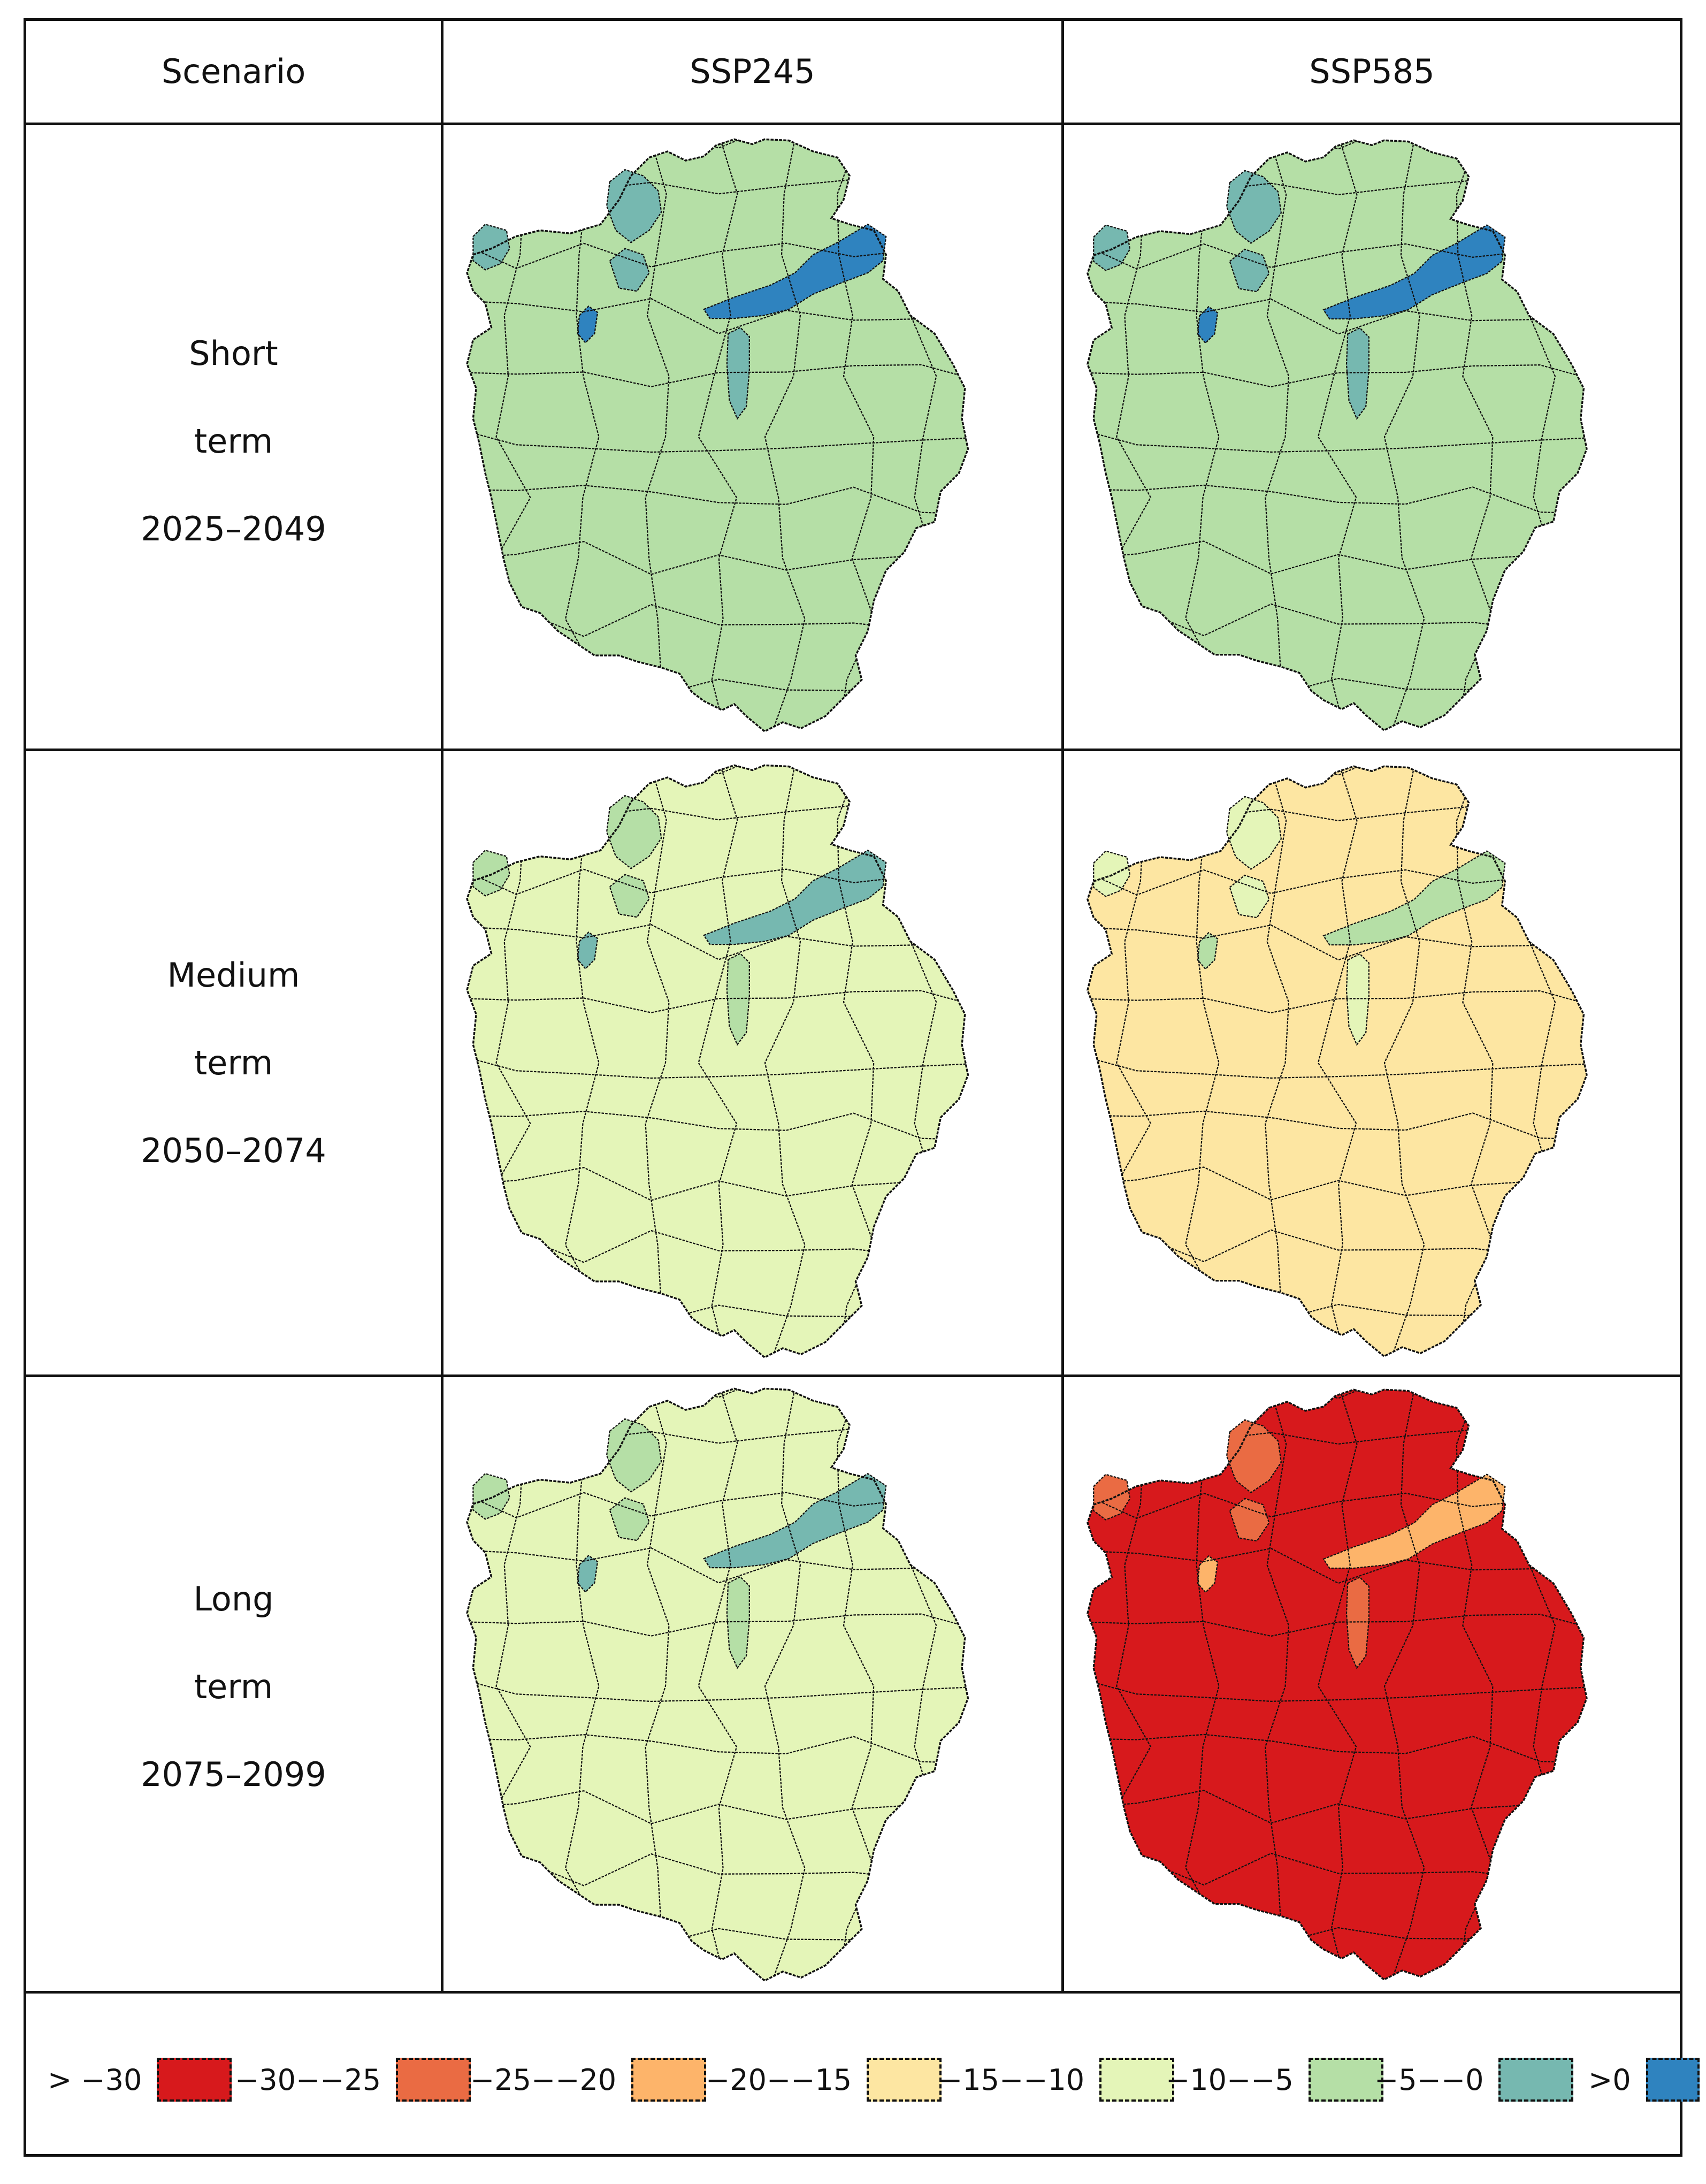  What do you see at coordinates (140, 2080) in the screenshot?
I see `legend-item: > −30` at bounding box center [140, 2080].